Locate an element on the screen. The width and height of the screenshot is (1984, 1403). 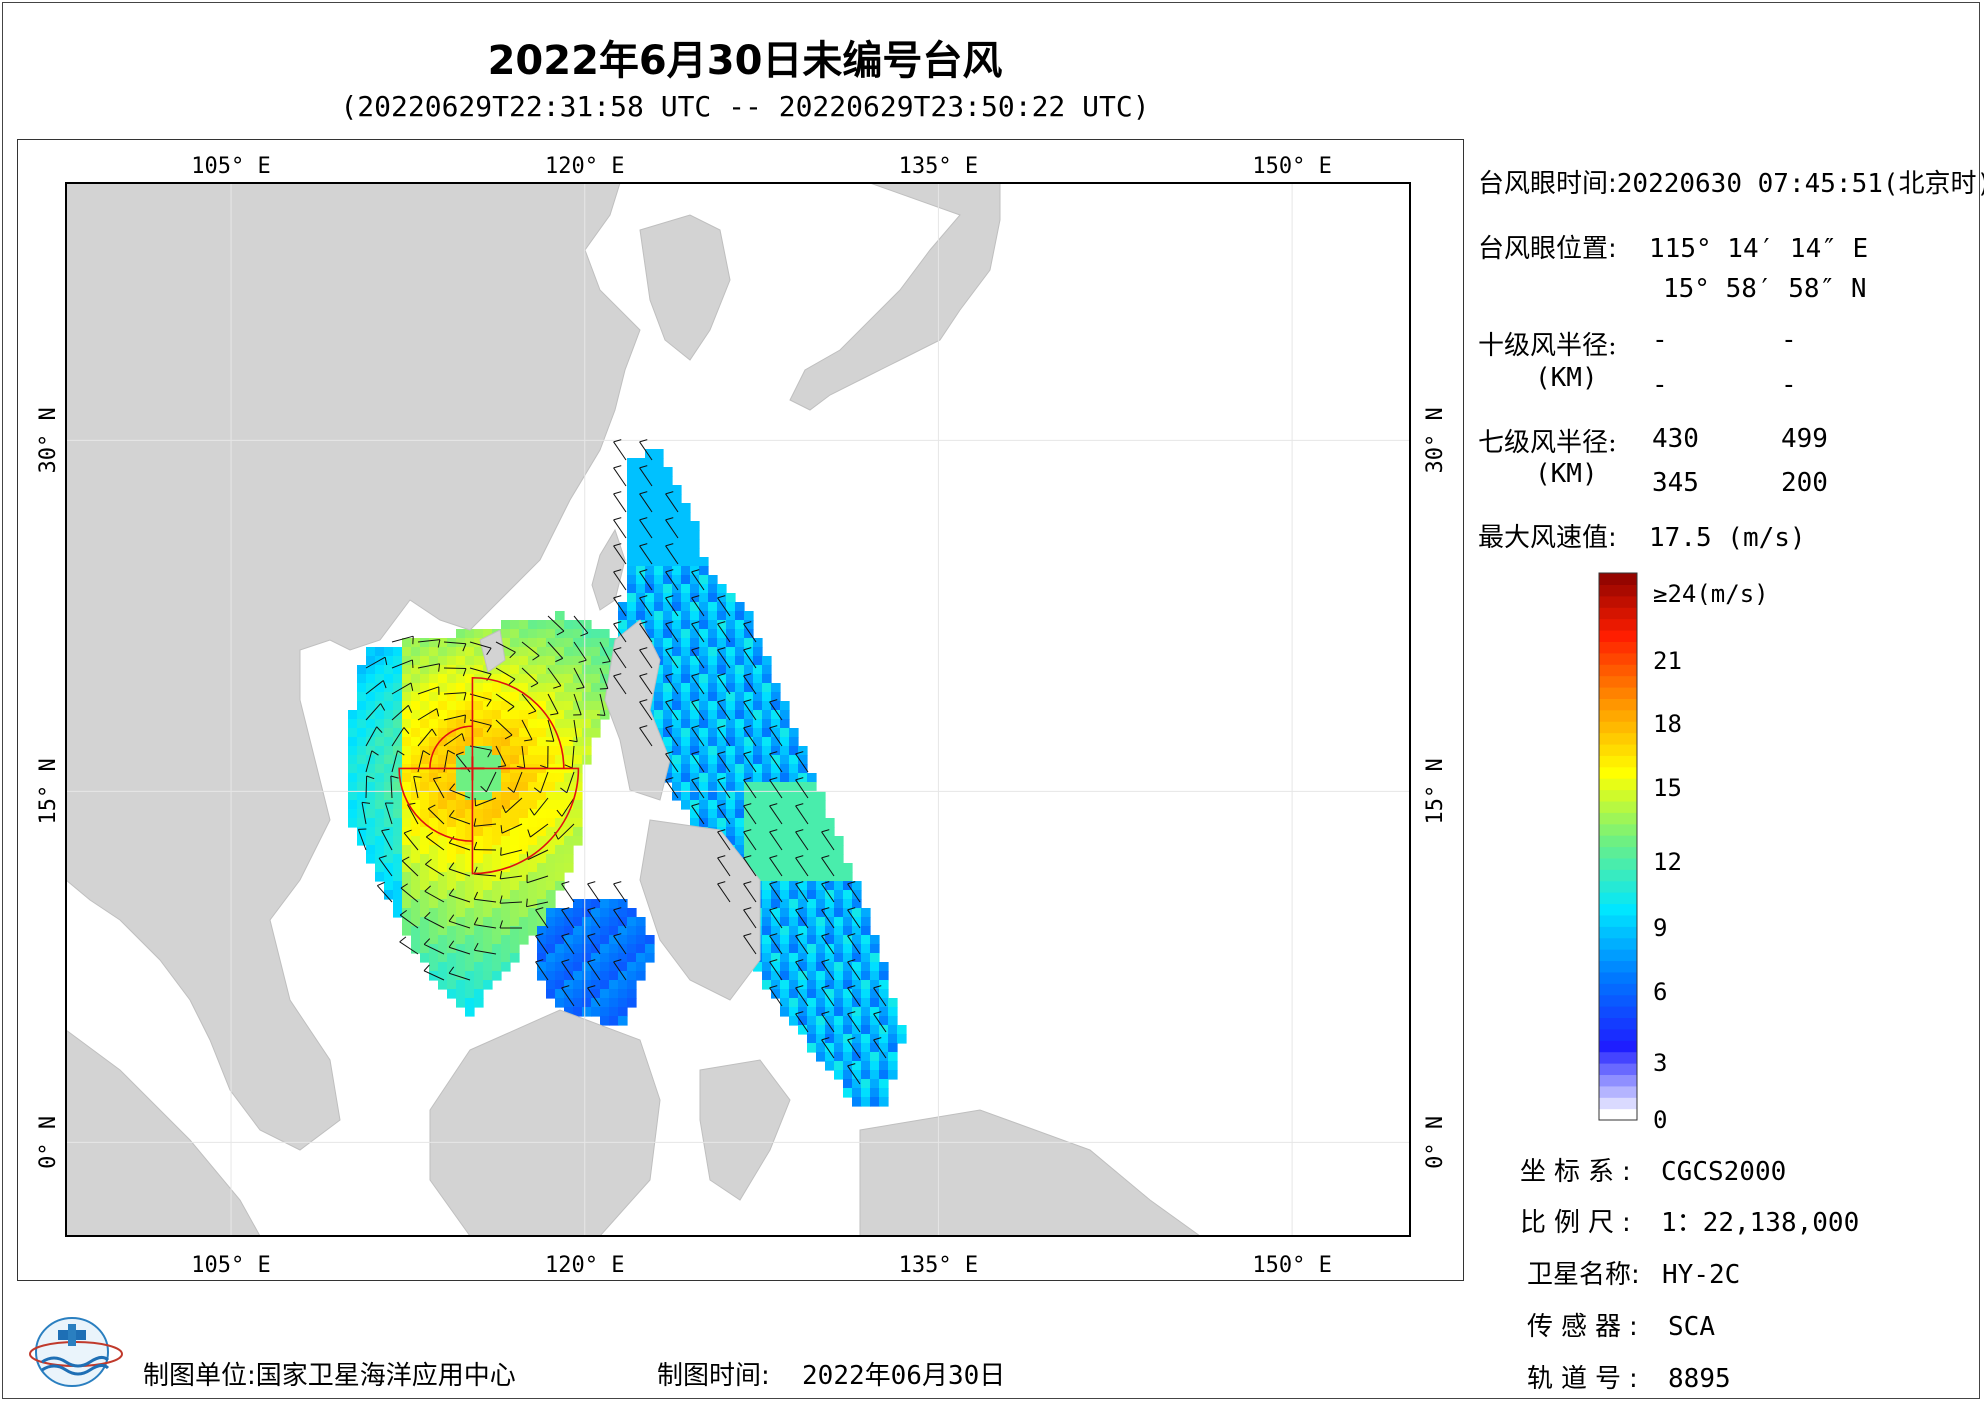
sensor-value: SCA is located at coordinates (1691, 1327).